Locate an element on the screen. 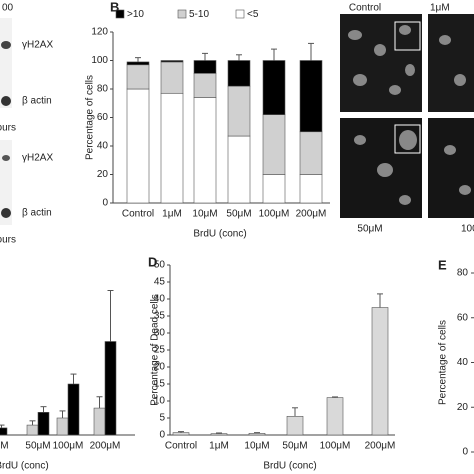  y-tick-label: 30 is located at coordinates (160, 333).